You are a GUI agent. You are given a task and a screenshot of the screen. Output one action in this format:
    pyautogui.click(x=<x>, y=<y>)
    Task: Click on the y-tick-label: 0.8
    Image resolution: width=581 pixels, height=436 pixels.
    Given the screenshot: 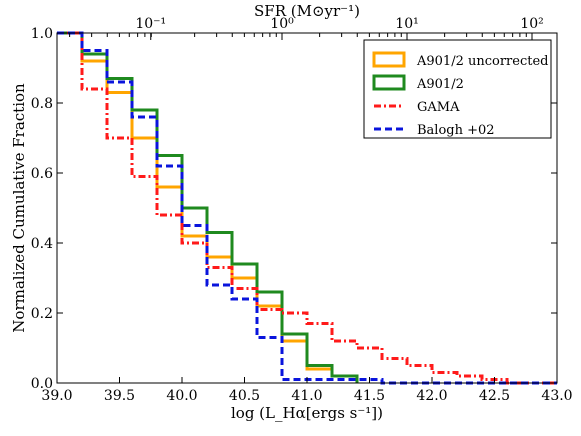 What is the action you would take?
    pyautogui.click(x=42, y=104)
    